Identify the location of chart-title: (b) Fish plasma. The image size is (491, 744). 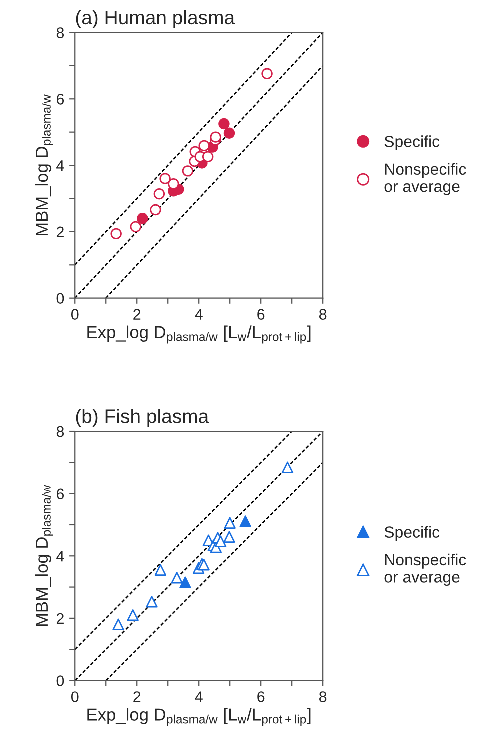
(143, 418).